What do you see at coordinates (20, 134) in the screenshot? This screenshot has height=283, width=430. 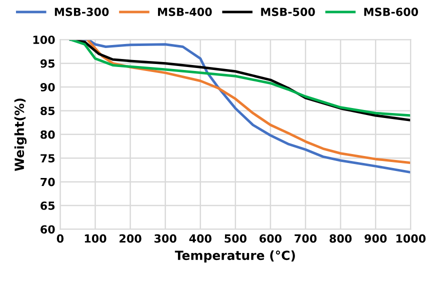 I see `y-axis-title: Weight(%)` at bounding box center [20, 134].